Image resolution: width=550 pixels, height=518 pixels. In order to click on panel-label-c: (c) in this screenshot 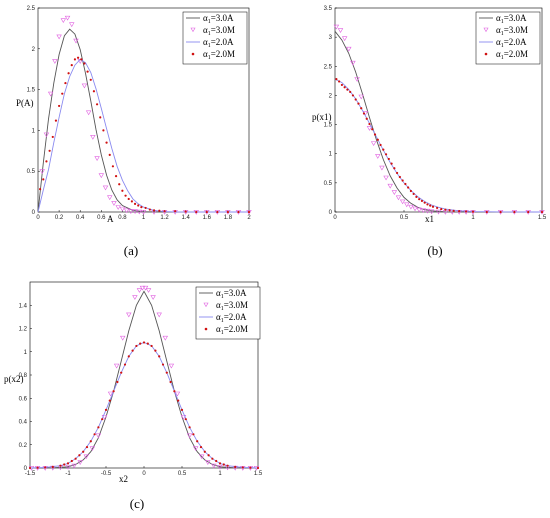, I will do `click(137, 503)`.